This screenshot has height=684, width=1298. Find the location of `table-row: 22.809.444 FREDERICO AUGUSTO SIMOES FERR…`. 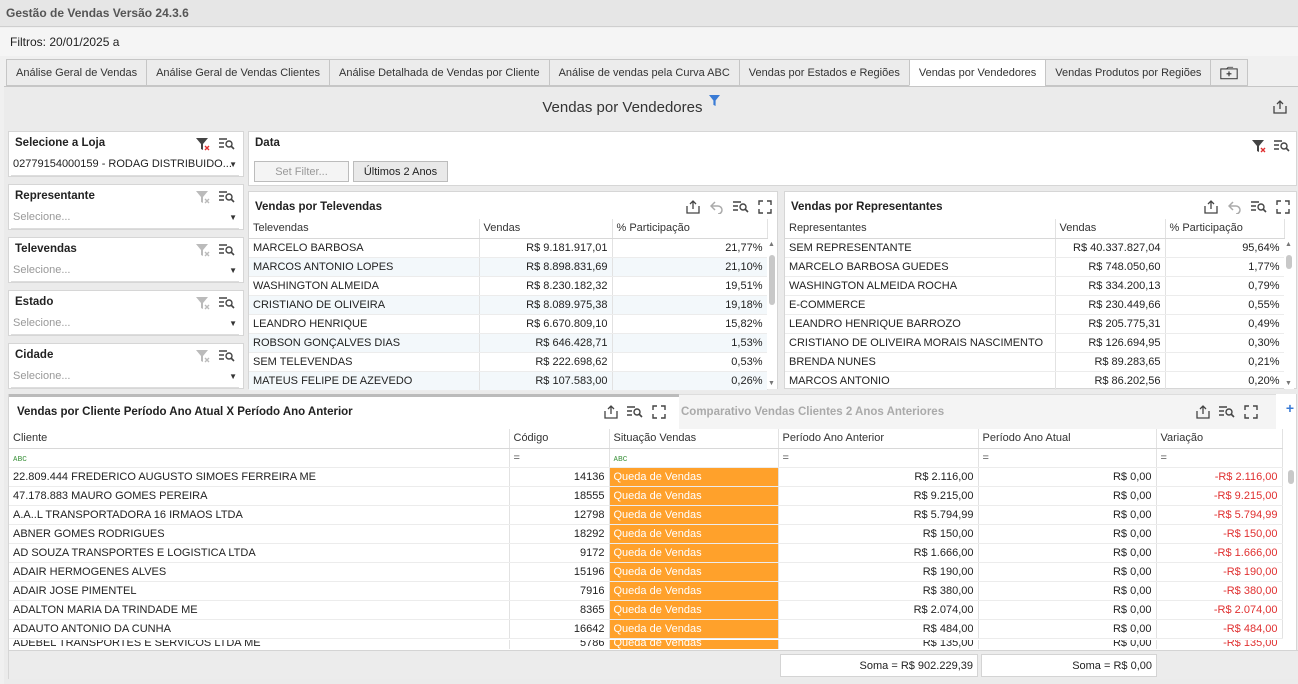

table-row: 22.809.444 FREDERICO AUGUSTO SIMOES FERR… is located at coordinates (646, 477).